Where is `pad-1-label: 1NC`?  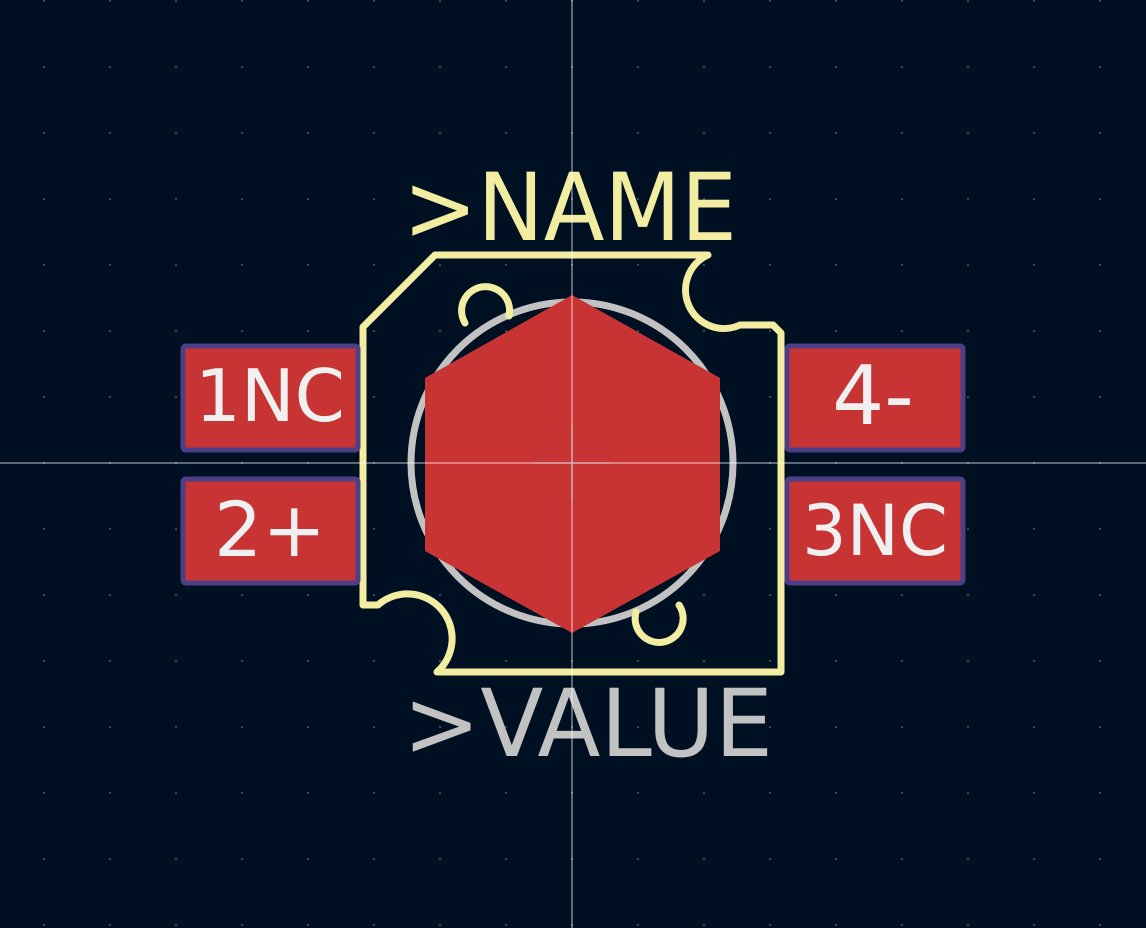
pad-1-label: 1NC is located at coordinates (270, 396).